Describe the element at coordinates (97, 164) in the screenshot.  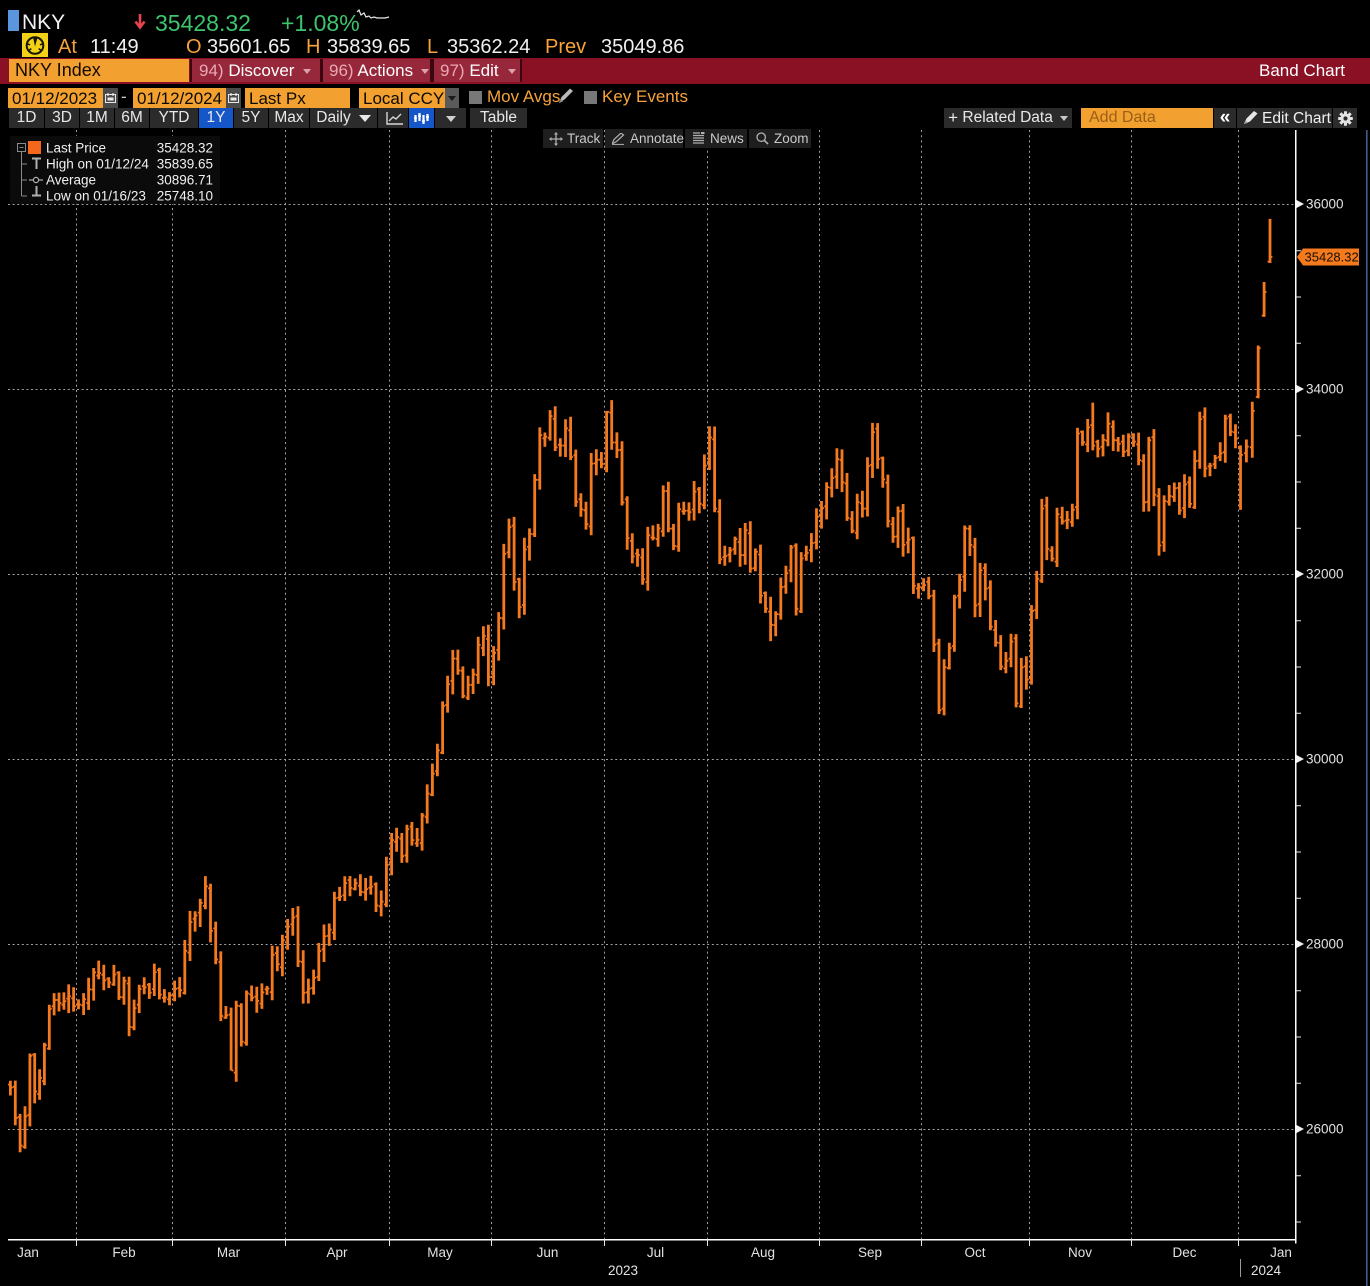
I see `svg-text: High on 01/12/24` at that location.